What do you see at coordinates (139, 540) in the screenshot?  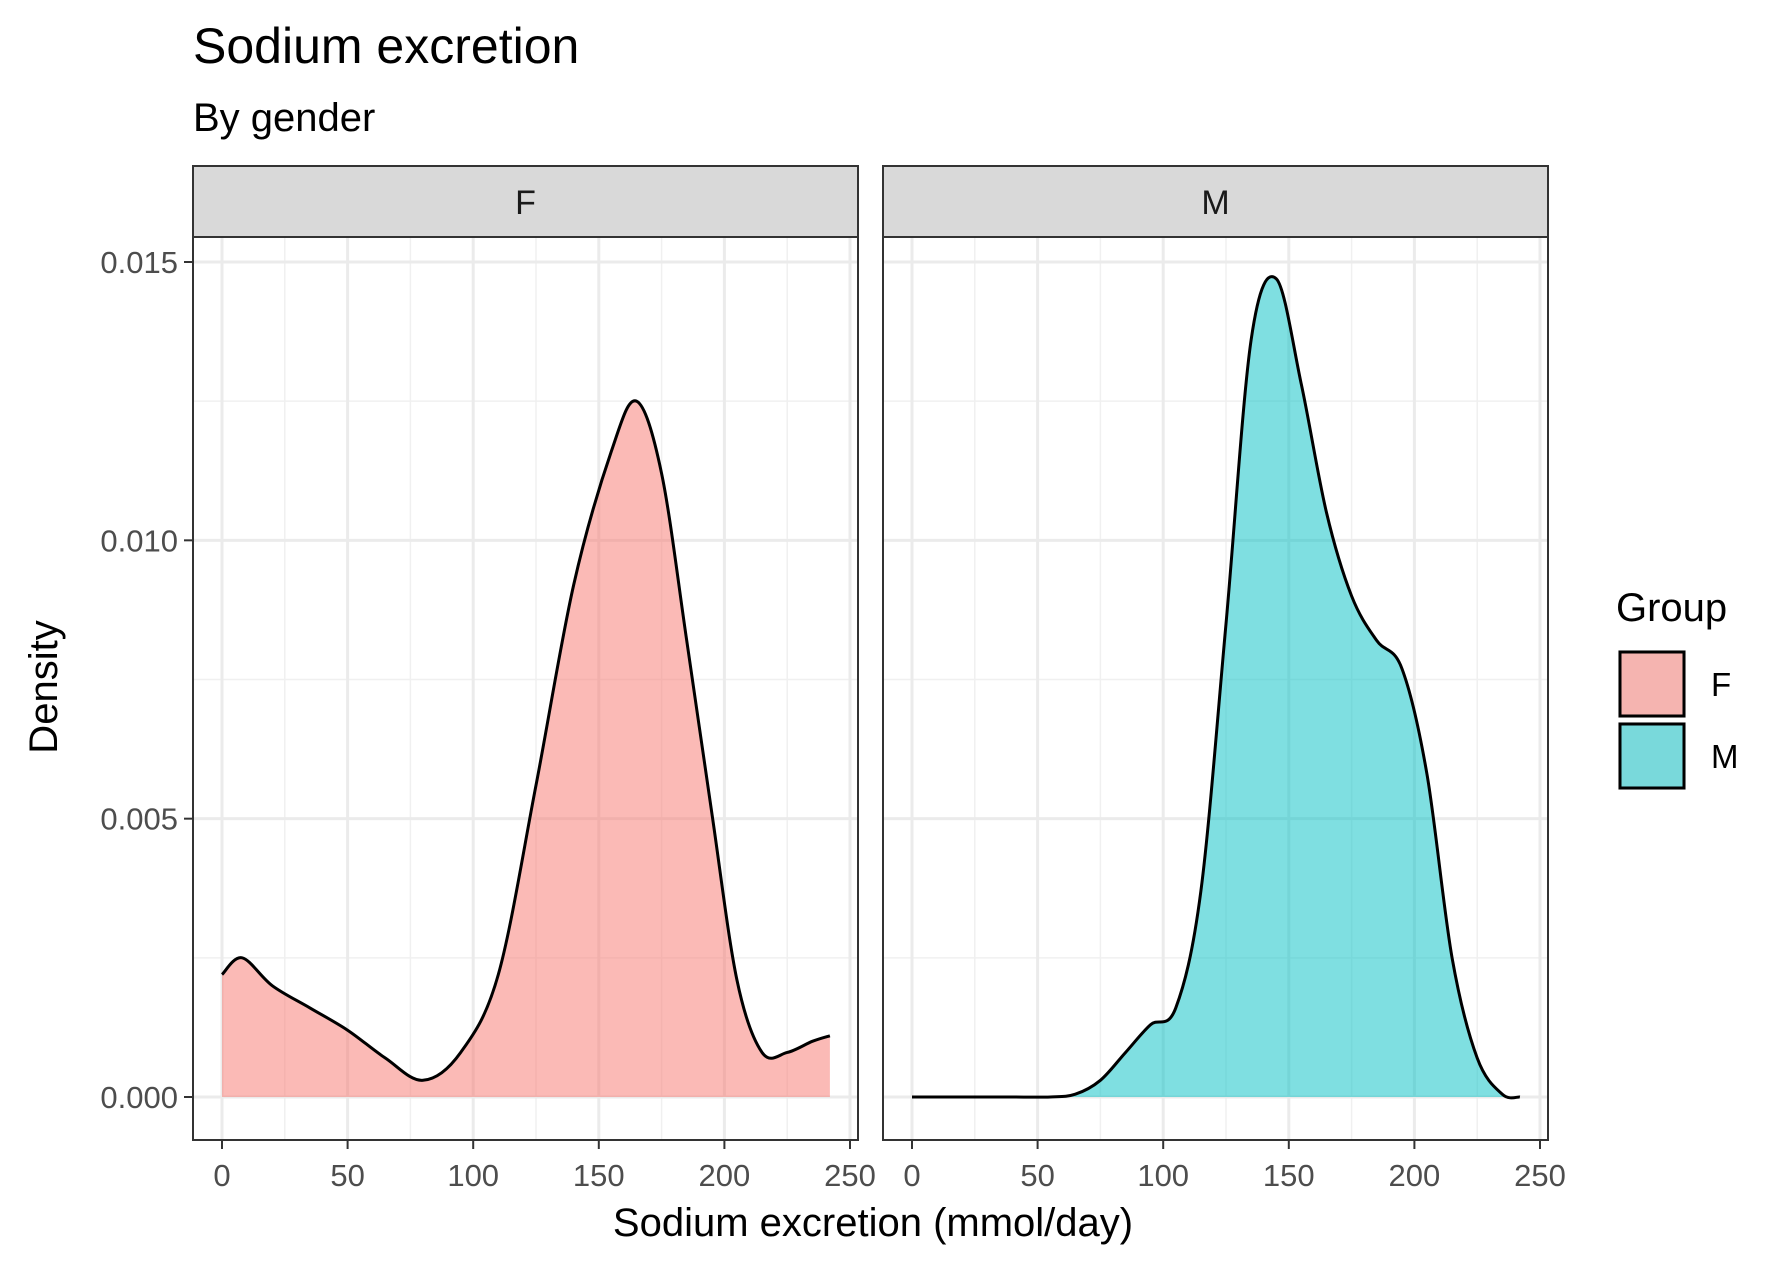 I see `y-tick-label: 0.010` at bounding box center [139, 540].